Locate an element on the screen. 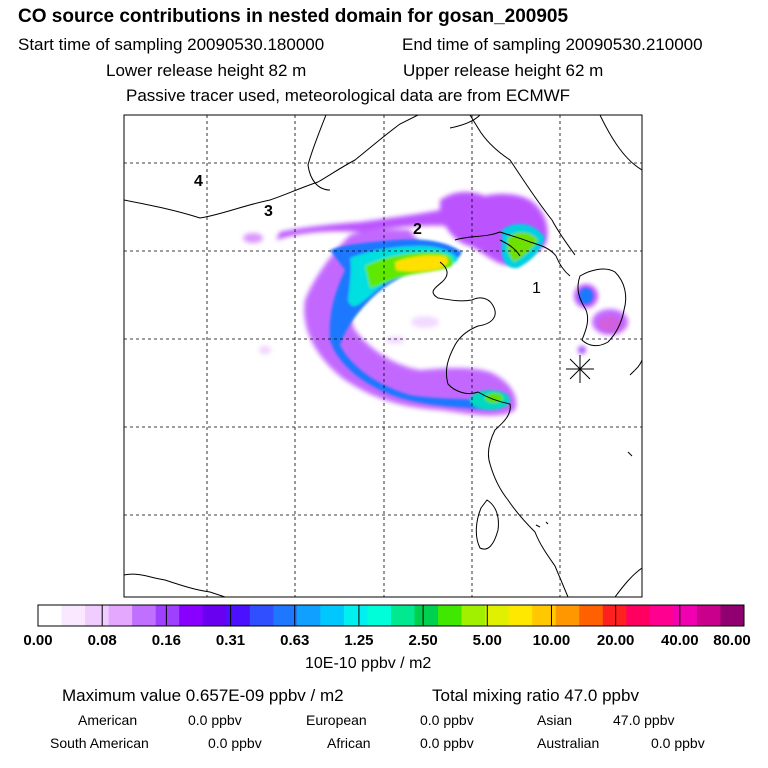  american-label: American is located at coordinates (108, 720).